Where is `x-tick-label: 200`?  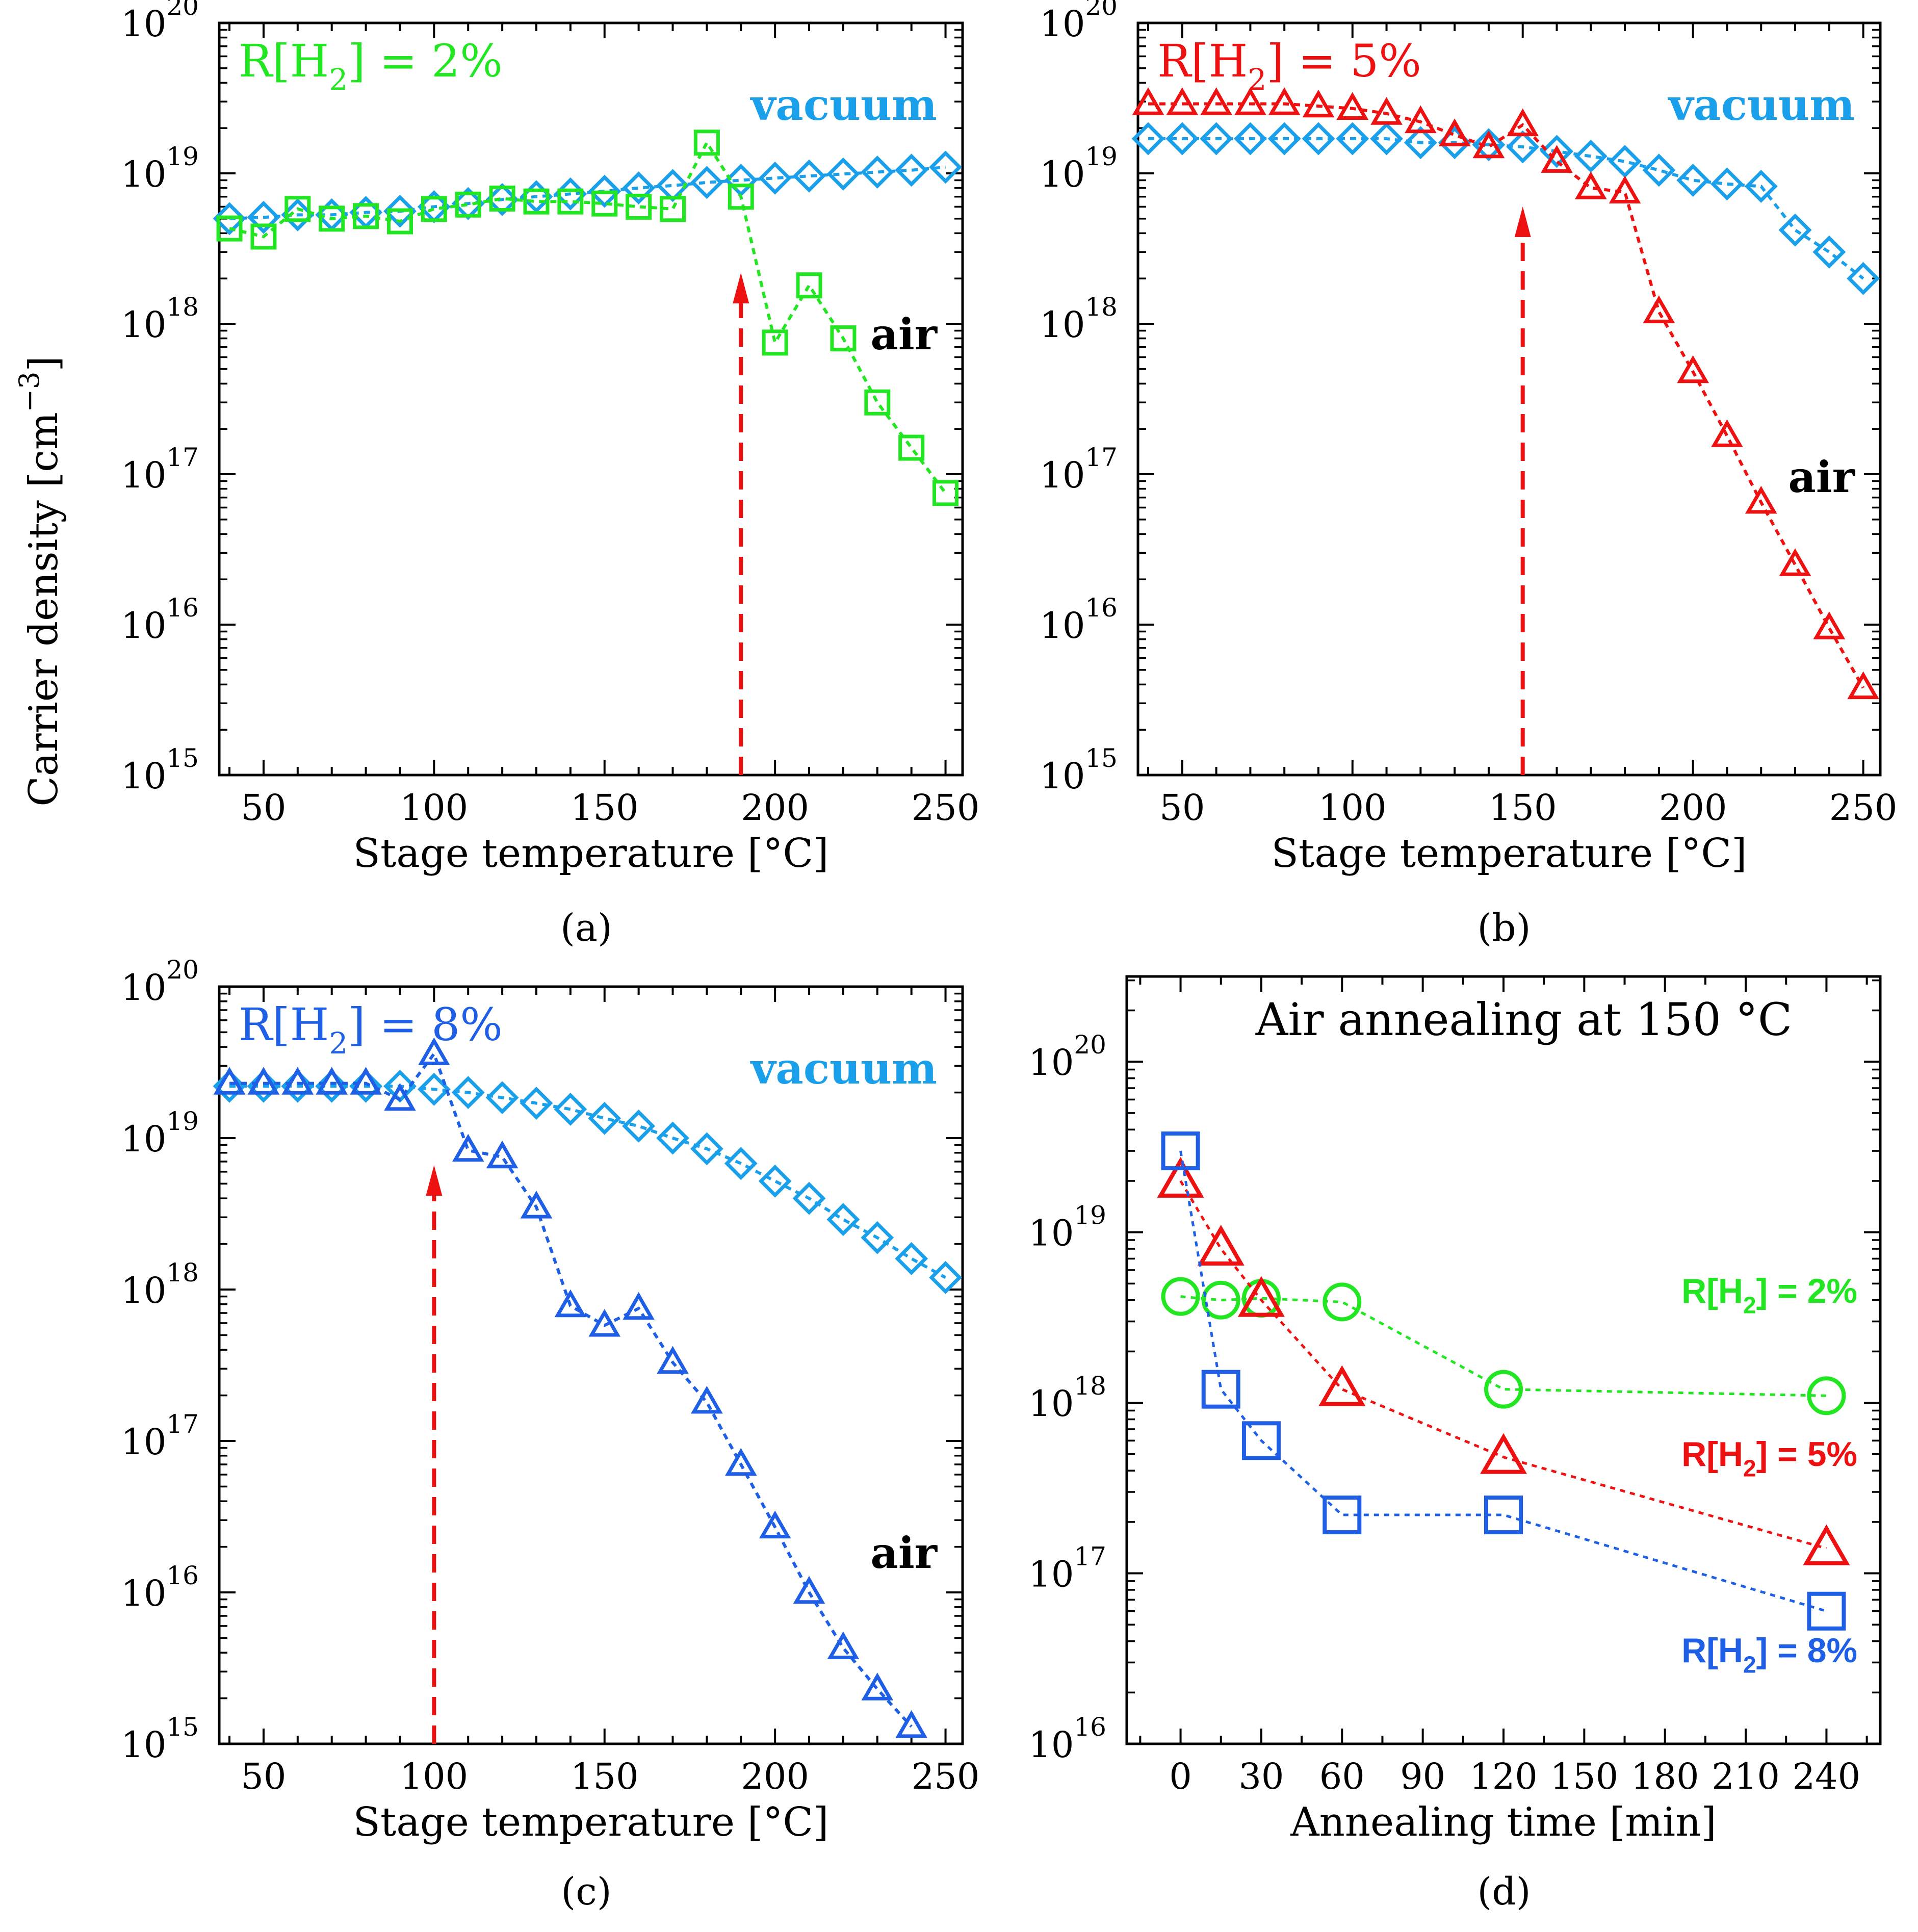
x-tick-label: 200 is located at coordinates (775, 808).